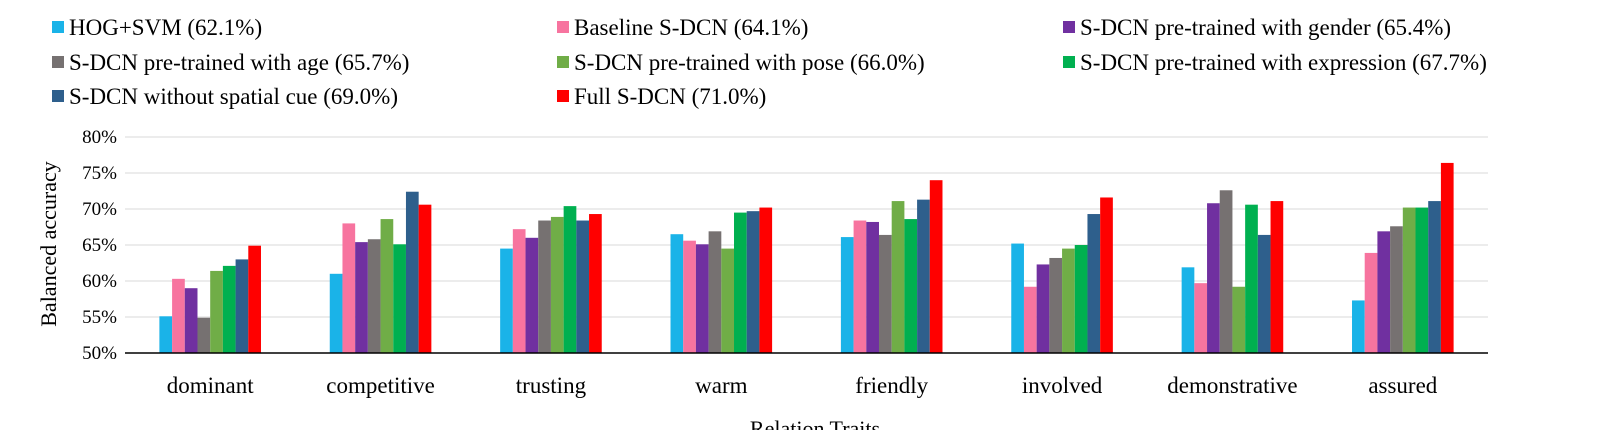  Describe the element at coordinates (239, 62) in the screenshot. I see `legend-label: S-DCN pre-trained with age (65.7%)` at that location.